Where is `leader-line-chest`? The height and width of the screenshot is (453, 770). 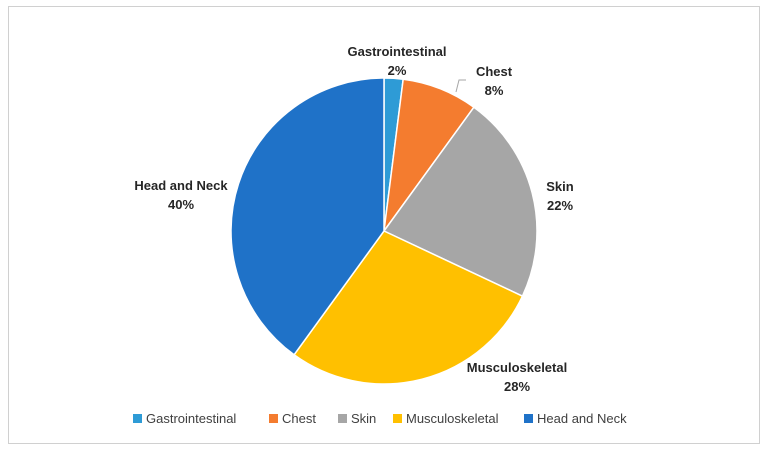
leader-line-chest is located at coordinates (460, 86).